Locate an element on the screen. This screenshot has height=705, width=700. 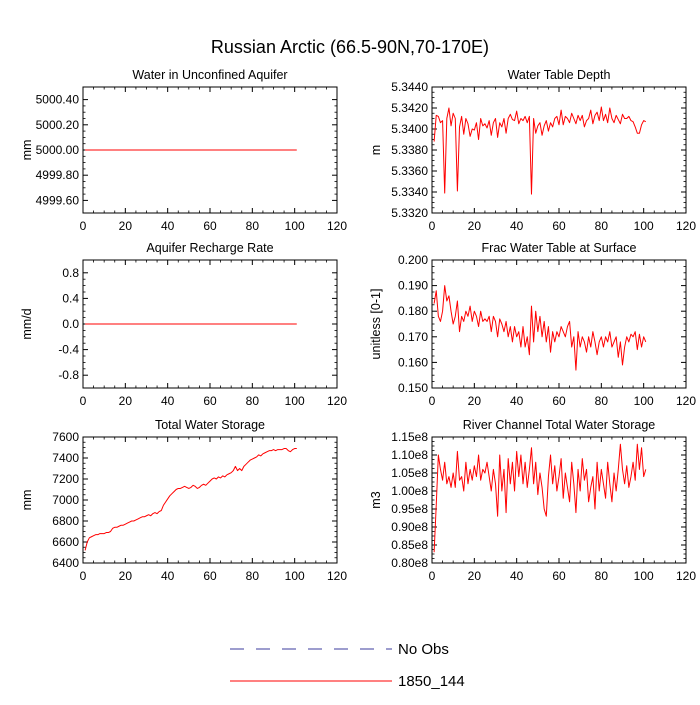
y-tick-label: 5.3340 is located at coordinates (409, 192).